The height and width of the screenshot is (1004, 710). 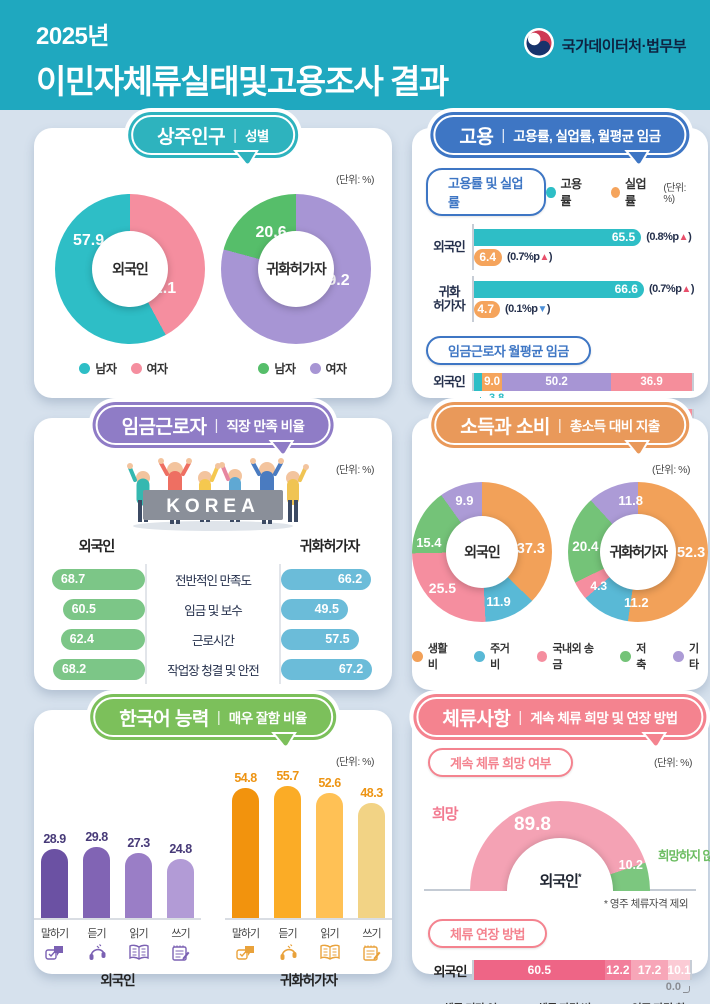 What do you see at coordinates (492, 382) in the screenshot?
I see `wage-segment: 9.0` at bounding box center [492, 382].